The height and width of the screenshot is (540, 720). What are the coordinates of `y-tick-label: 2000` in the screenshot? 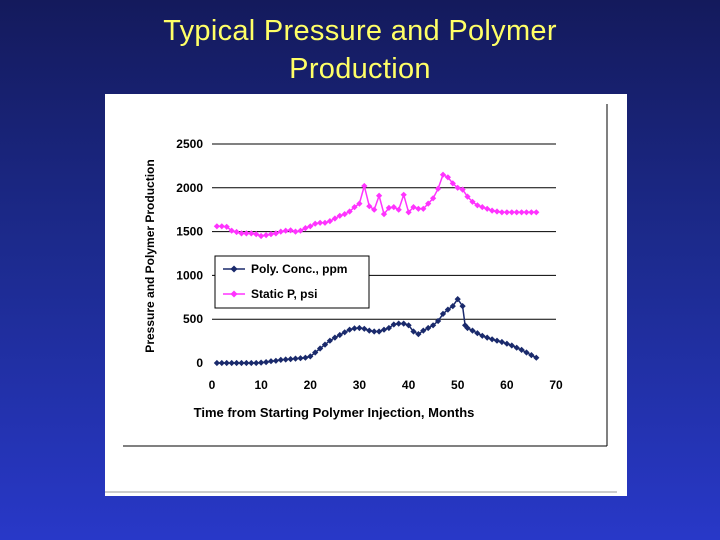 It's located at (189, 188).